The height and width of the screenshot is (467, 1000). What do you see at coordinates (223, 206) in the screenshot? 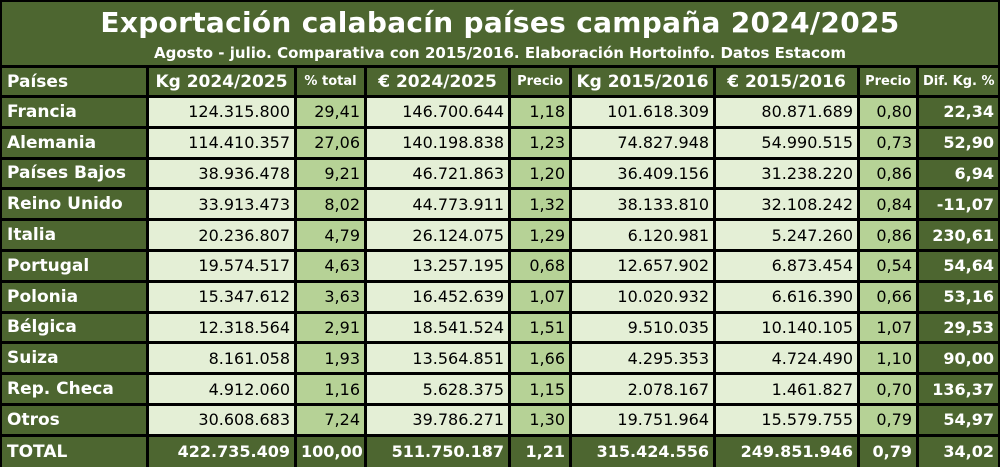
I see `kg-2024-cell: 33.913.473` at bounding box center [223, 206].